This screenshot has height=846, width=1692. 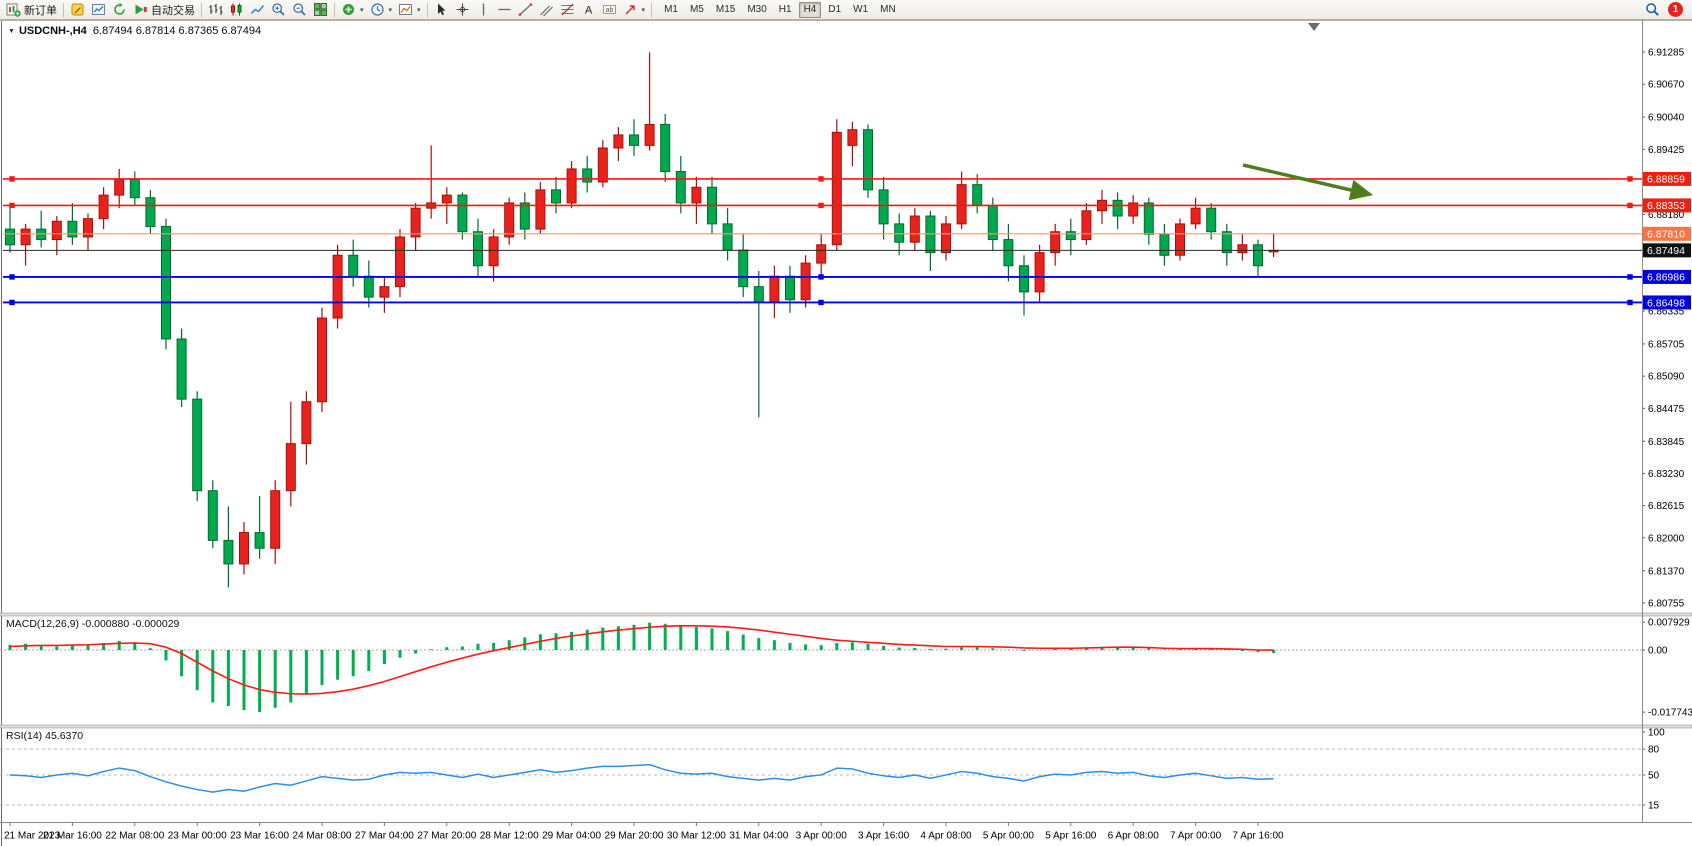 I want to click on text-tool-button: A, so click(x=588, y=10).